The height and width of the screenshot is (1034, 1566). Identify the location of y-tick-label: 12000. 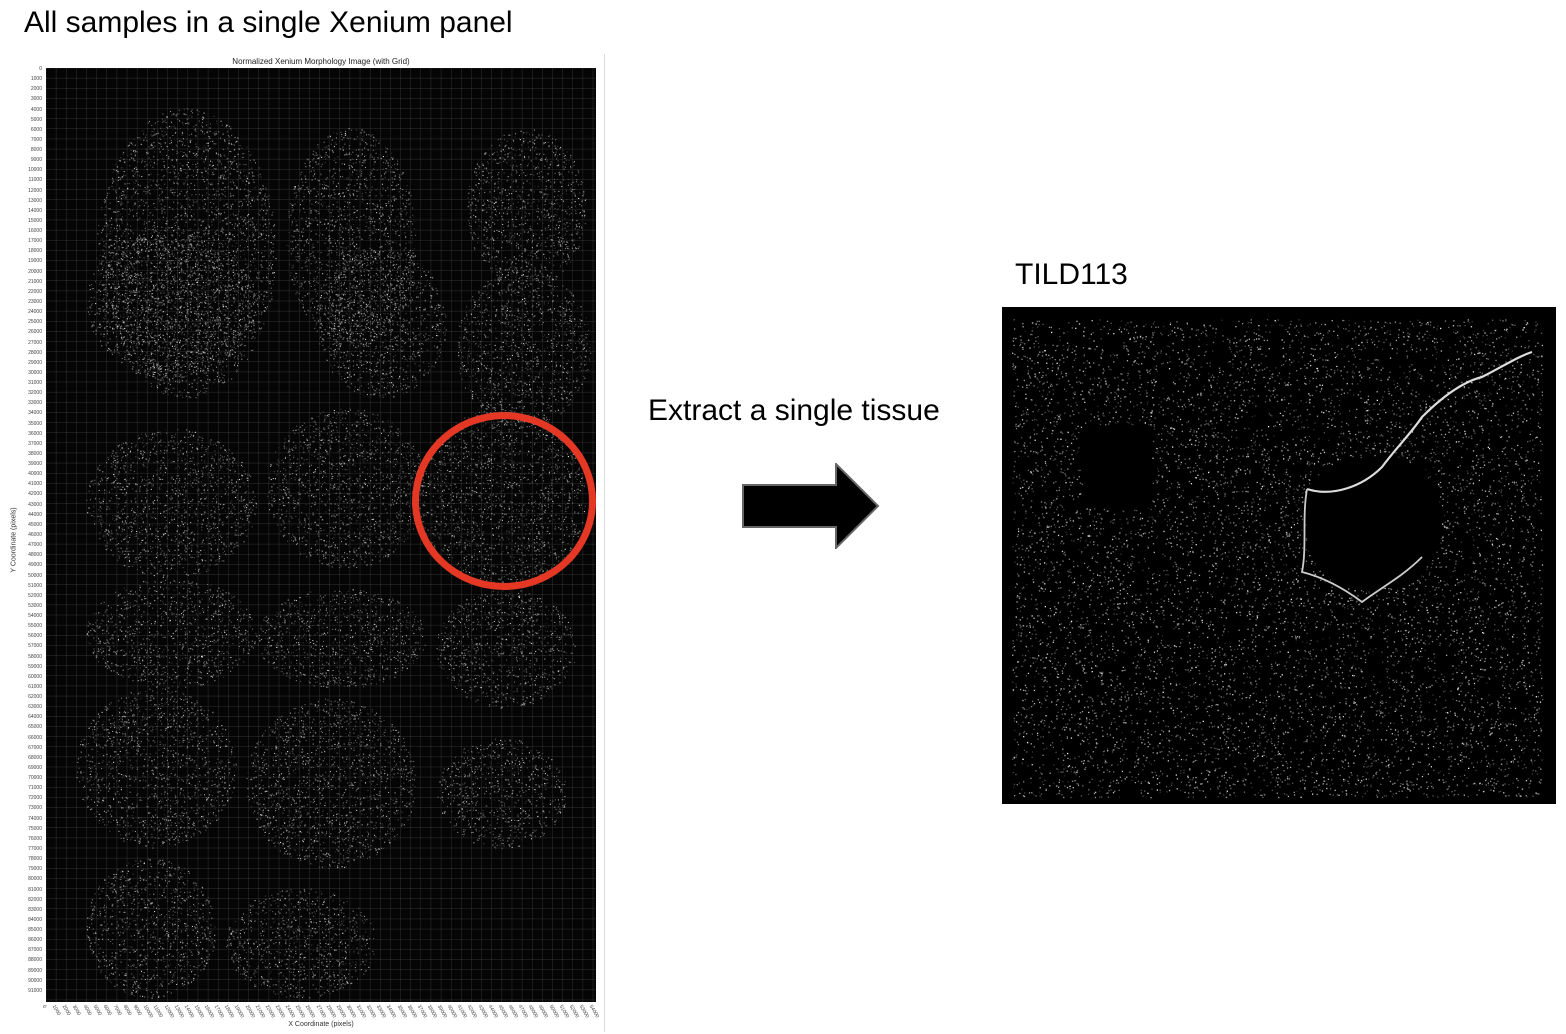
(21, 191).